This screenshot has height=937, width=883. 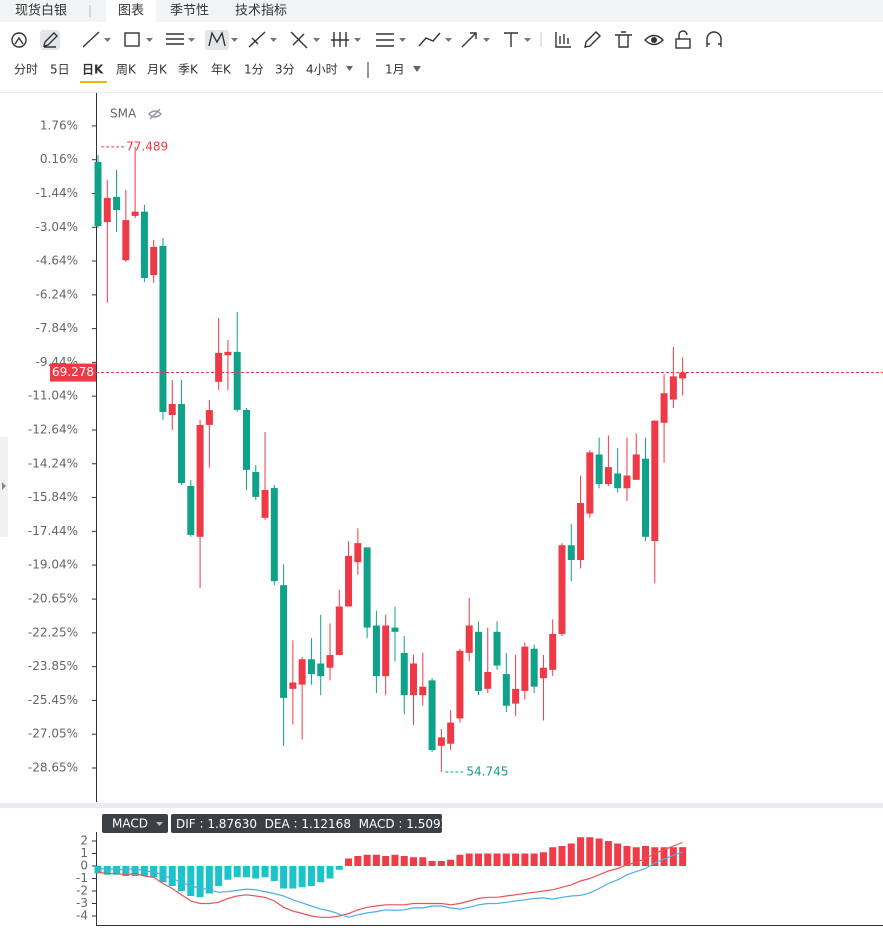 What do you see at coordinates (377, 824) in the screenshot?
I see `status-name: MACD` at bounding box center [377, 824].